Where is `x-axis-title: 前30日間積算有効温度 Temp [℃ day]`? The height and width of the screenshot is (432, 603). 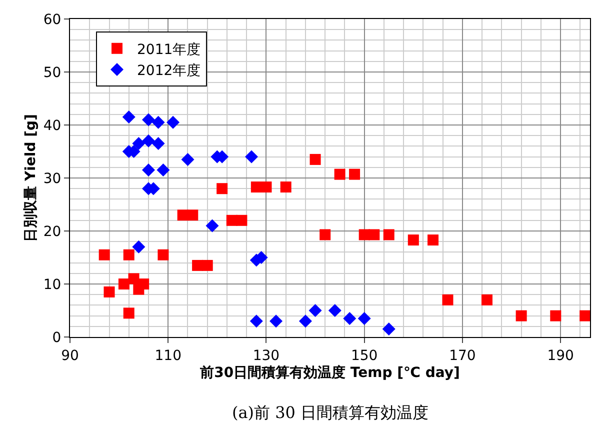 x-axis-title: 前30日間積算有効温度 Temp [℃ day] is located at coordinates (329, 373).